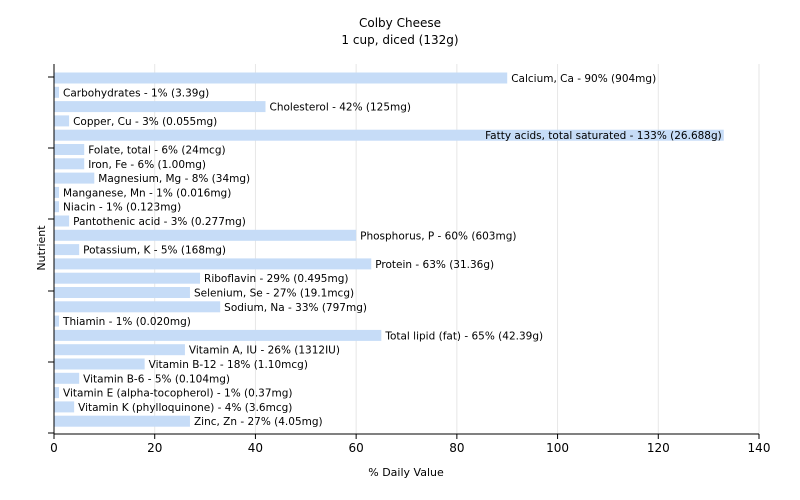 The width and height of the screenshot is (800, 500). I want to click on bar-label: Potassium, K - 5% (168mg), so click(154, 251).